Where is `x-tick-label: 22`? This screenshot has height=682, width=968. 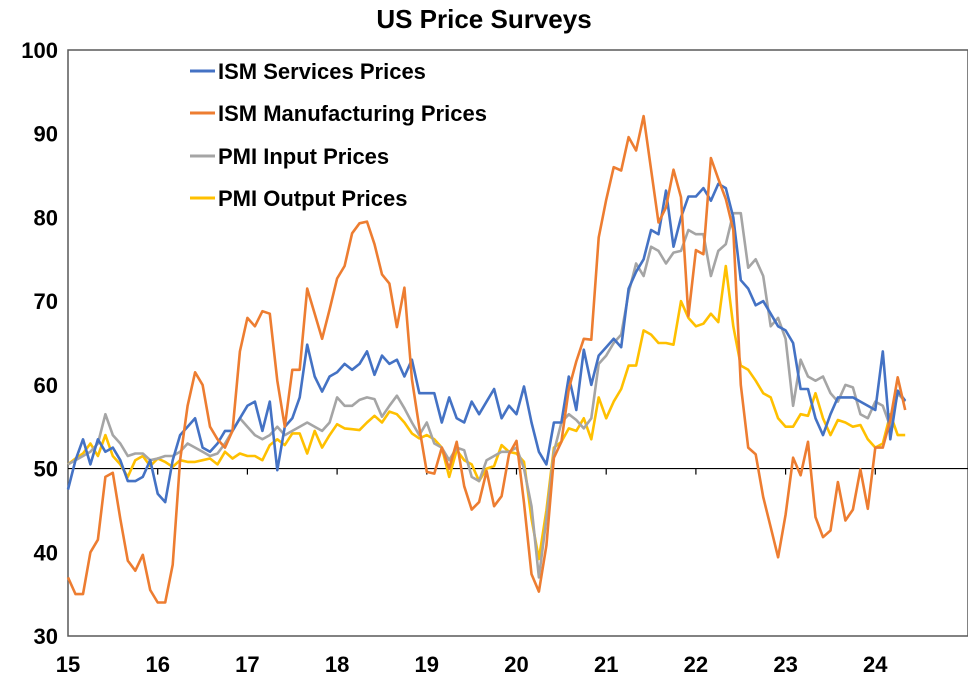 x-tick-label: 22 is located at coordinates (696, 664).